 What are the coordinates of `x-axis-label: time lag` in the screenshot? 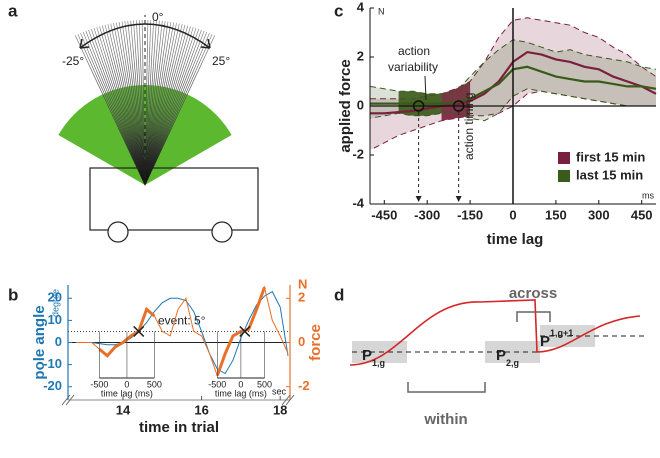 It's located at (515, 239).